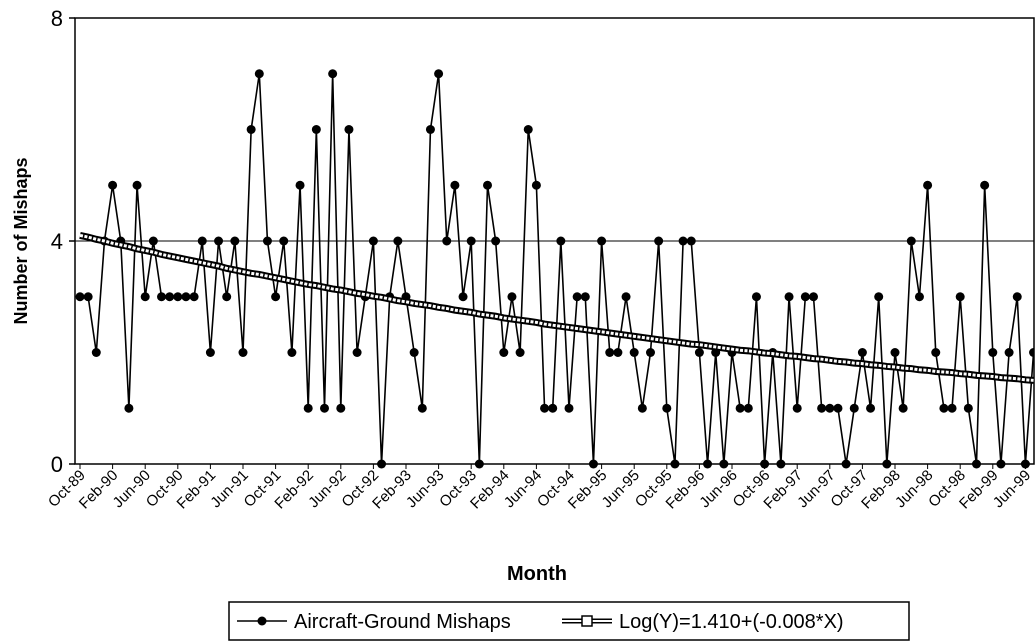 Image resolution: width=1035 pixels, height=643 pixels. I want to click on x-axis-title: Month, so click(537, 574).